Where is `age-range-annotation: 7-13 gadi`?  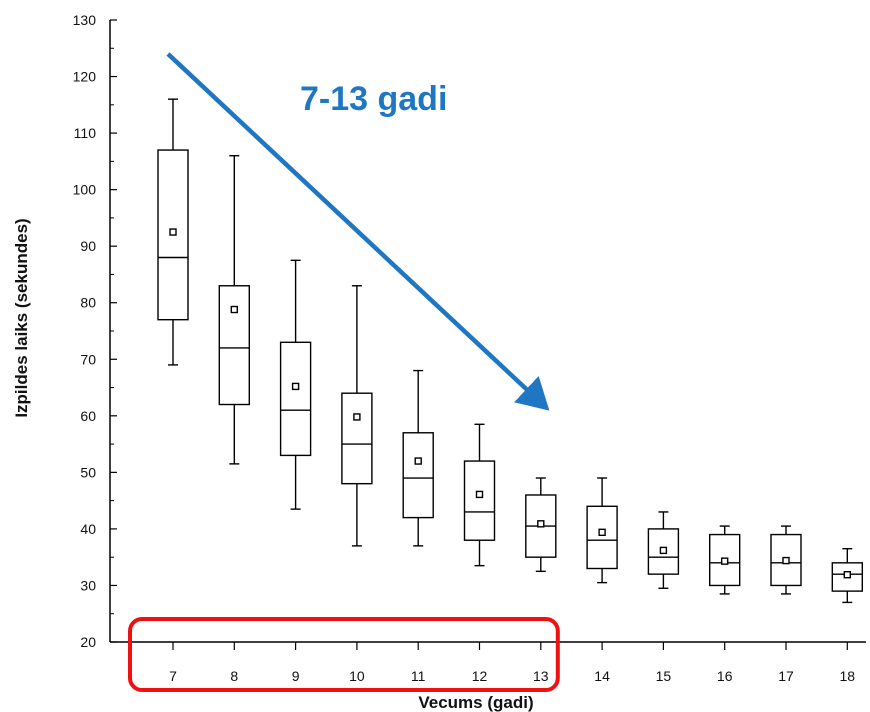 age-range-annotation: 7-13 gadi is located at coordinates (373, 99).